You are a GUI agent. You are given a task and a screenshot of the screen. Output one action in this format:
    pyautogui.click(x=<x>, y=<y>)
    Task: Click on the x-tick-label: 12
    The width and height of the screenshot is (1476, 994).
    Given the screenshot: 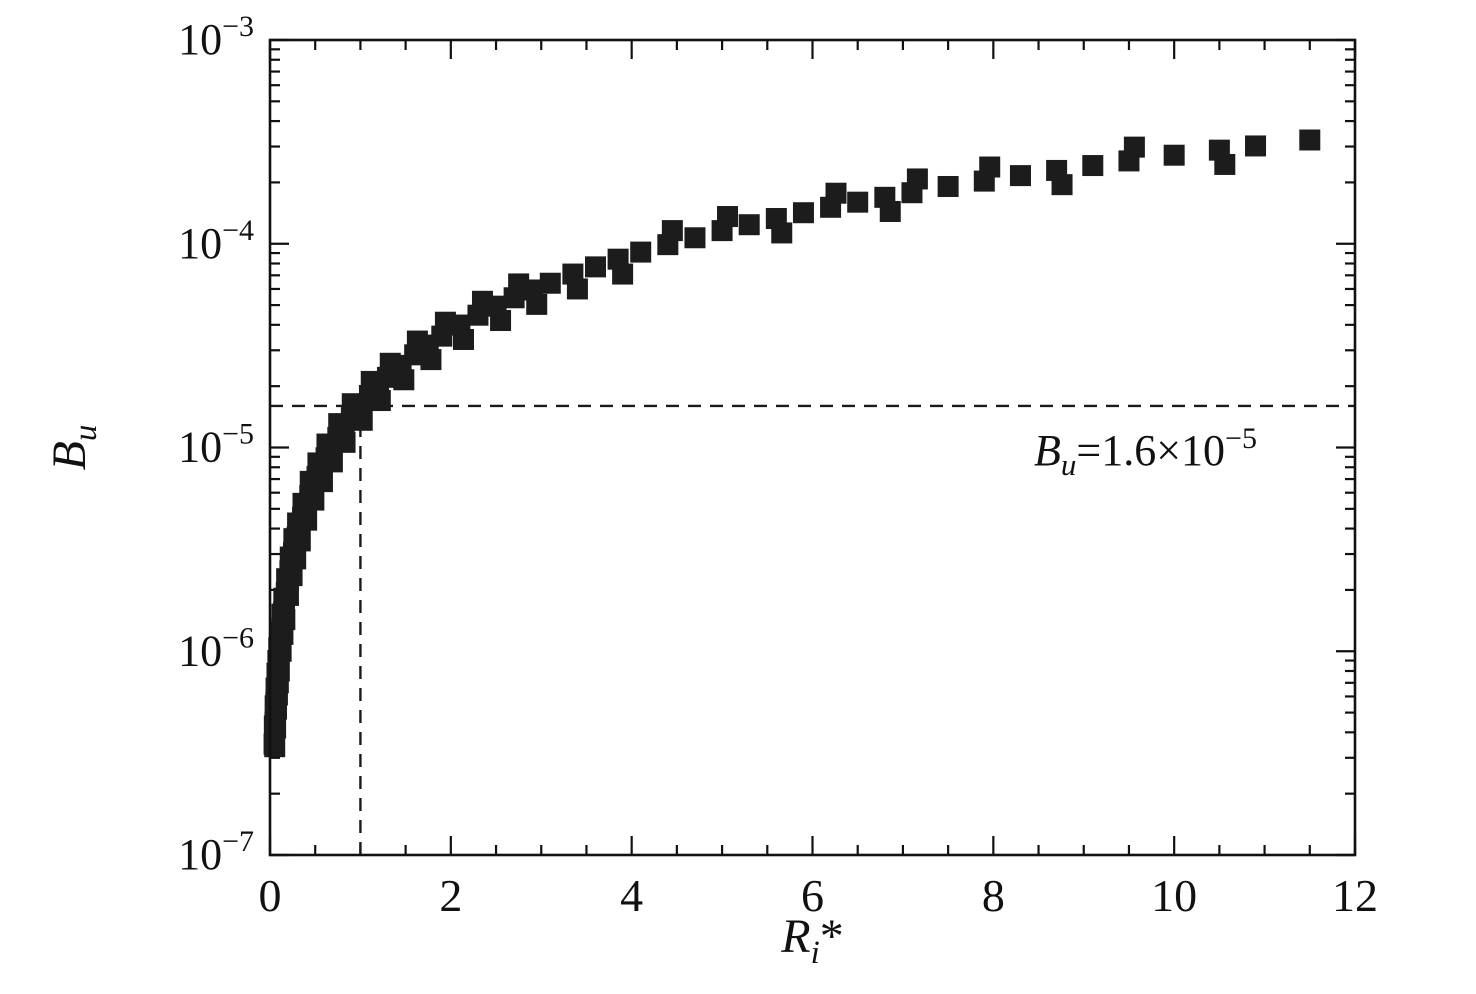 What is the action you would take?
    pyautogui.click(x=1355, y=895)
    